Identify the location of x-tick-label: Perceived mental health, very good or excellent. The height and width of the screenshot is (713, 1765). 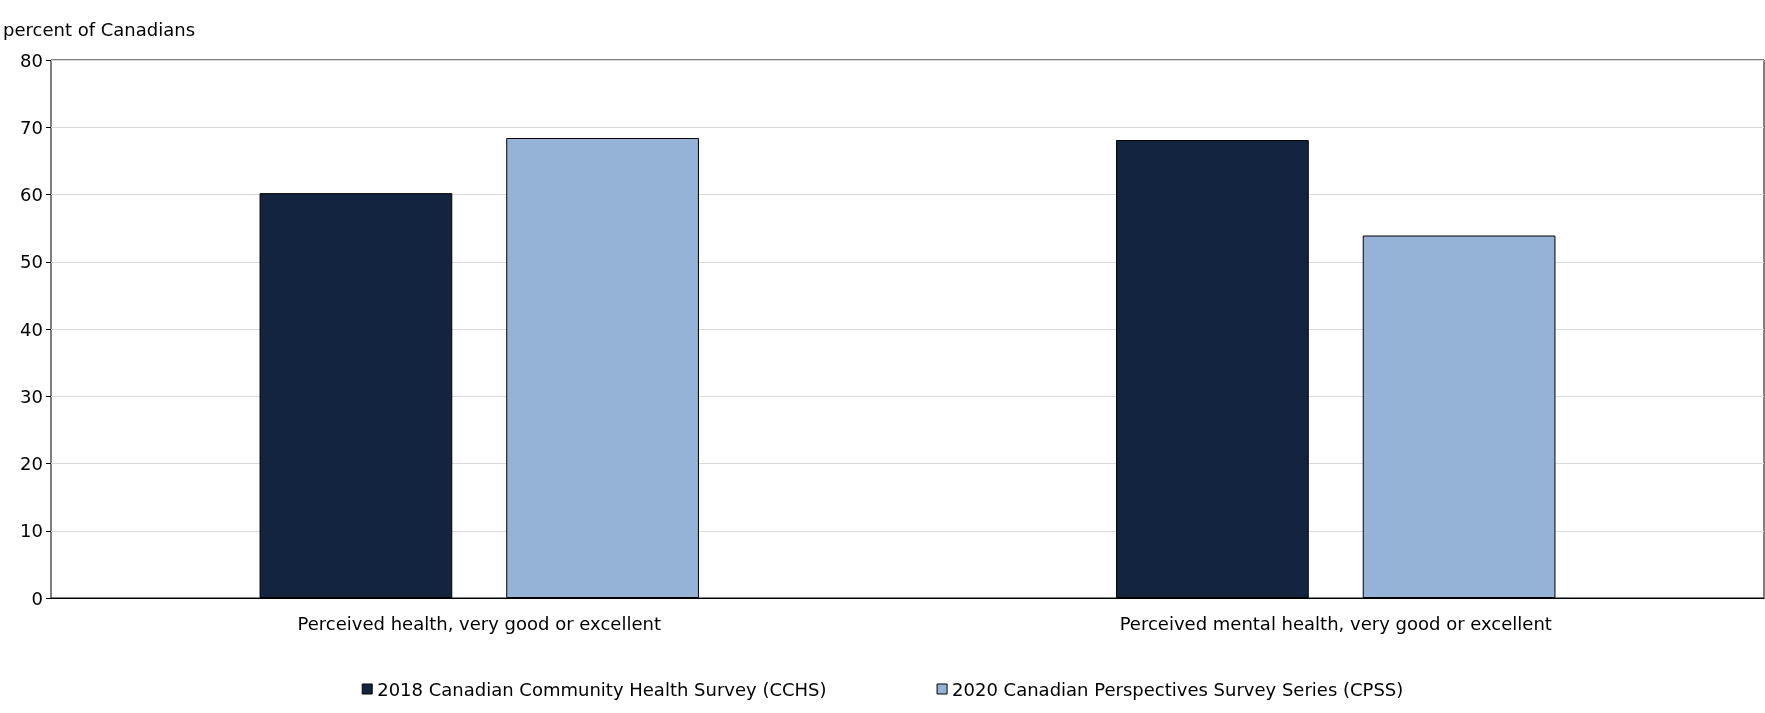
(1335, 623).